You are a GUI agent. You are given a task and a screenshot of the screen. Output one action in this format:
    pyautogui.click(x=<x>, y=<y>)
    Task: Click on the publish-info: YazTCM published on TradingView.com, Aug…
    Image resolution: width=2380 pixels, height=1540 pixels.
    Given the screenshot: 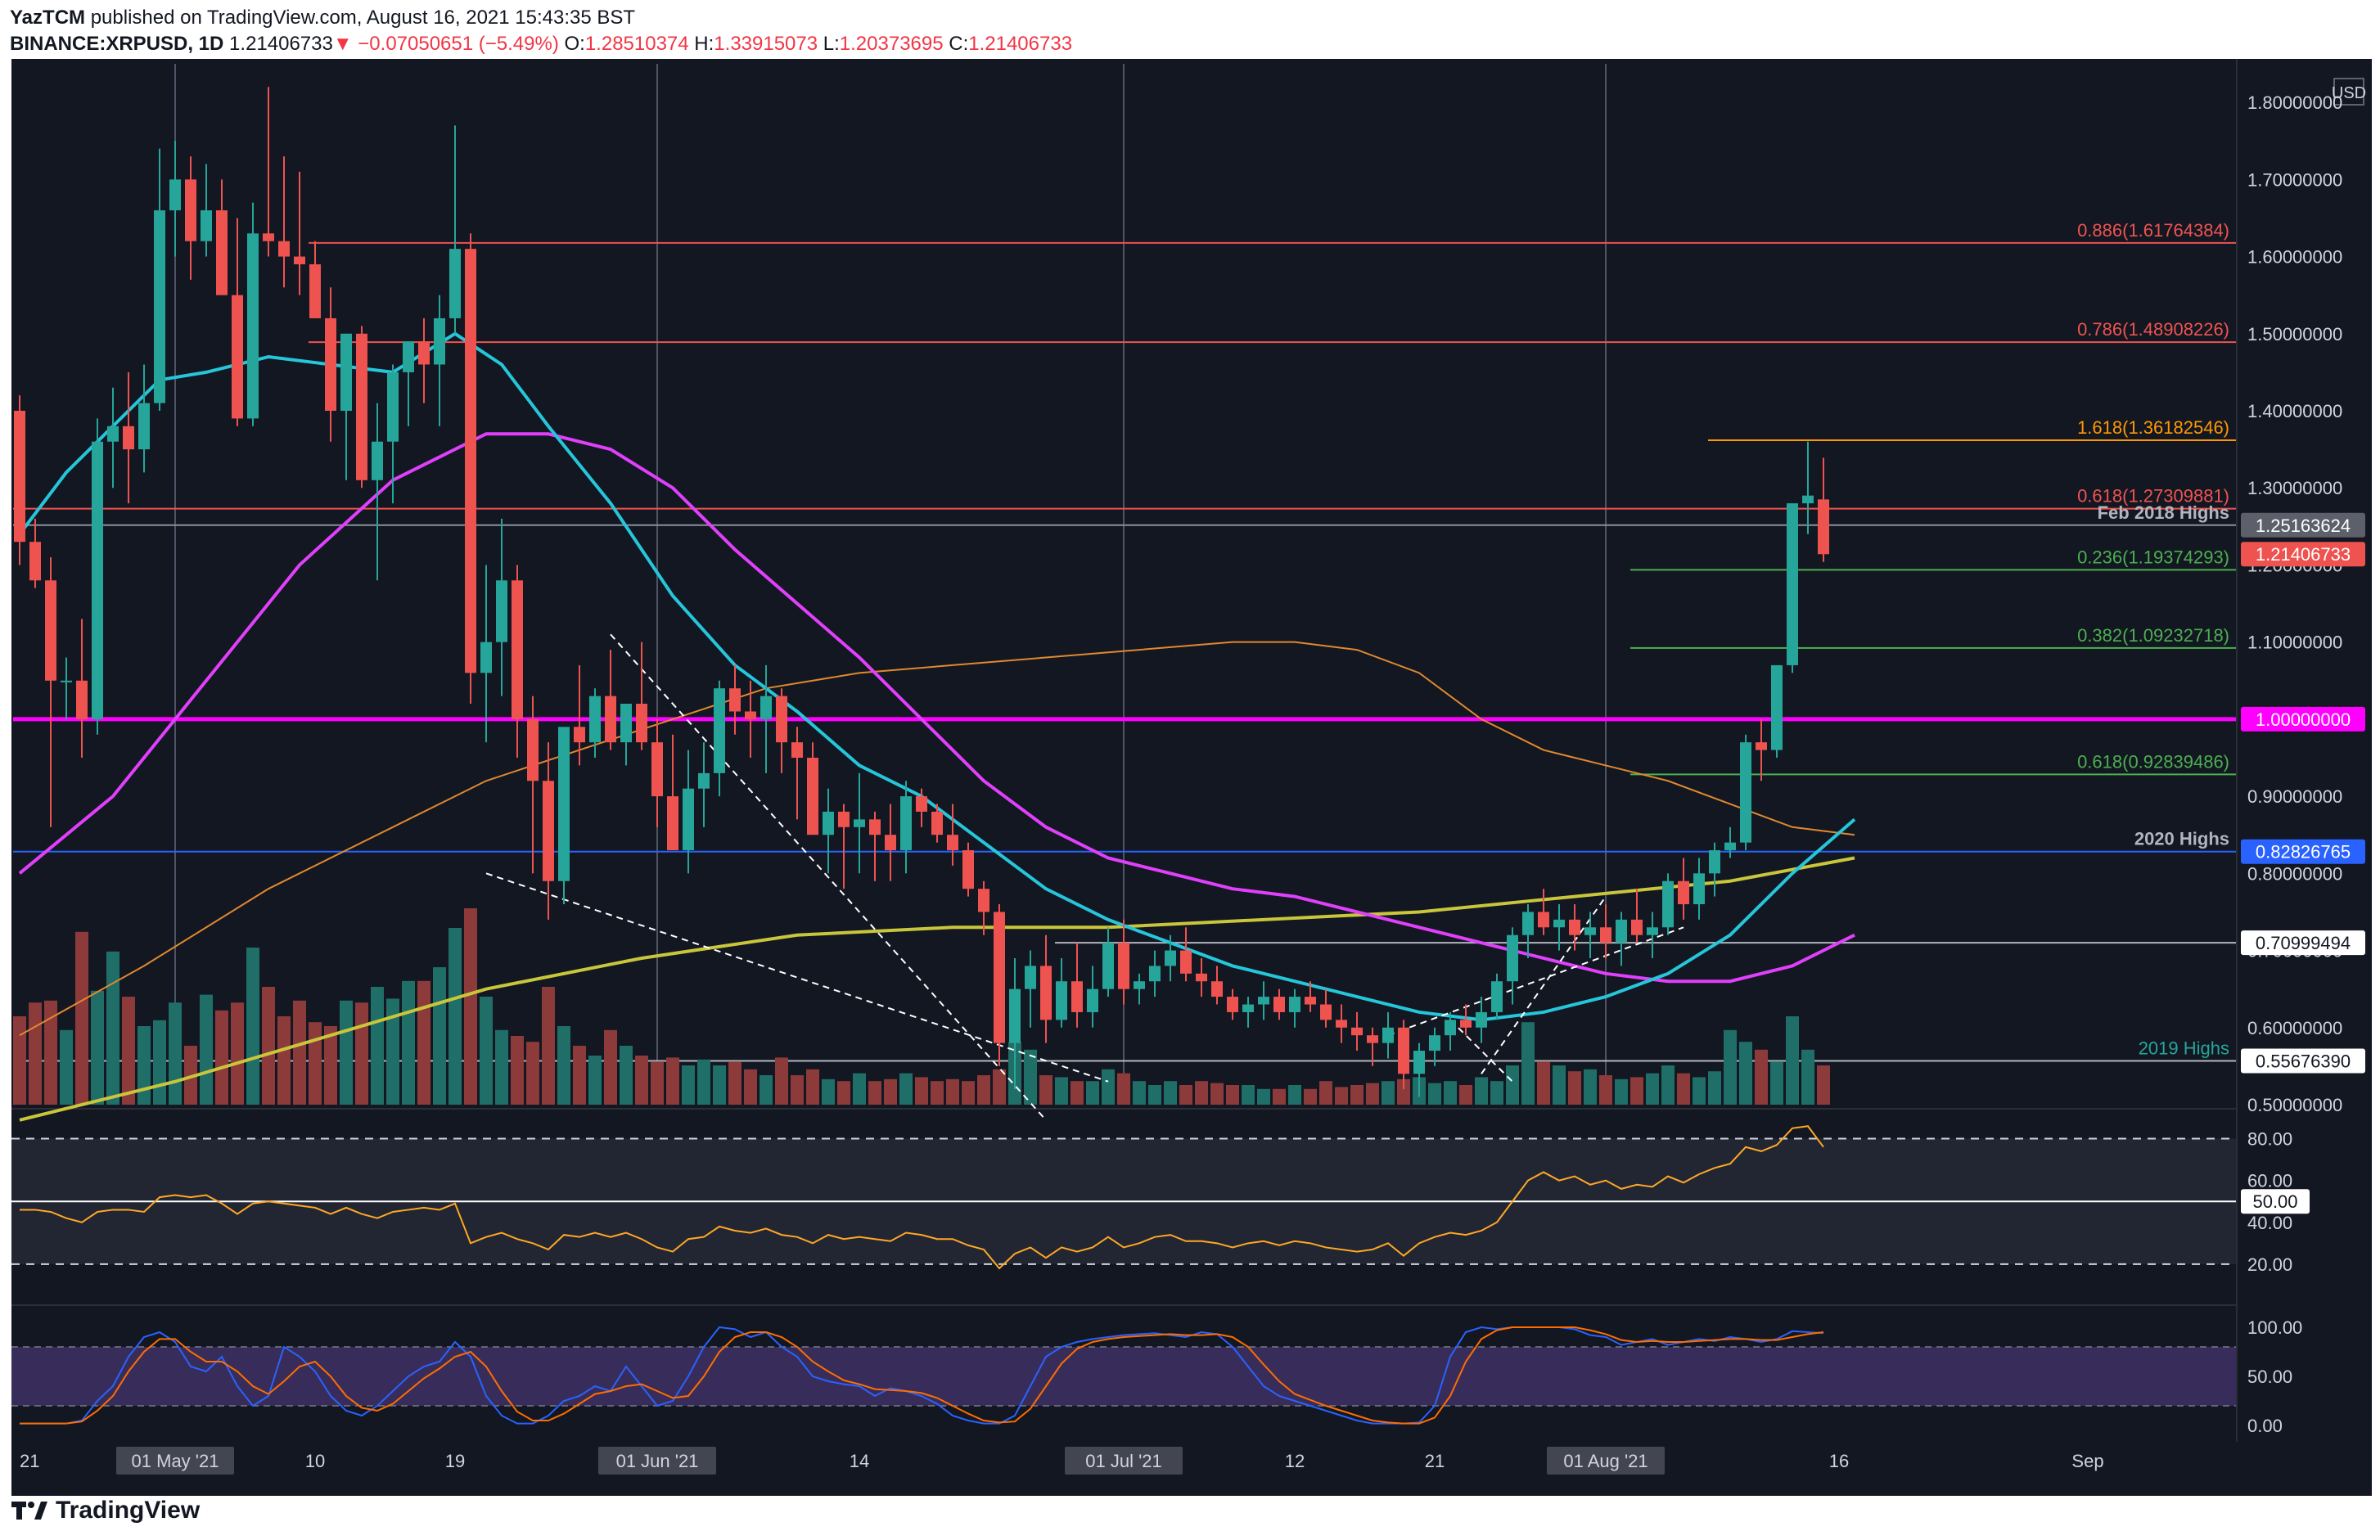 What is the action you would take?
    pyautogui.click(x=1188, y=18)
    